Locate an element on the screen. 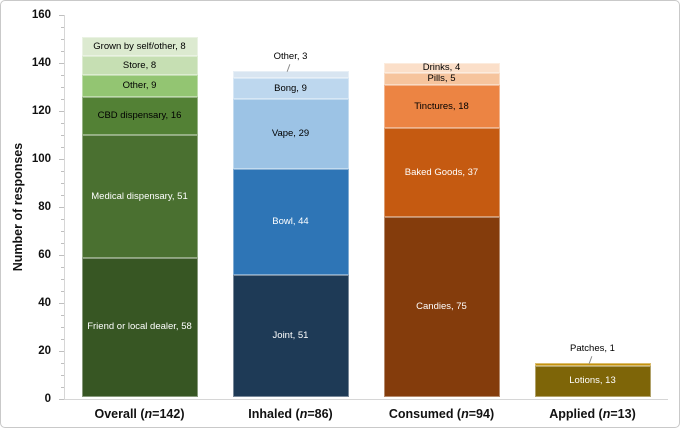 The width and height of the screenshot is (680, 428). y-axis-tick-label: 60 is located at coordinates (44, 255).